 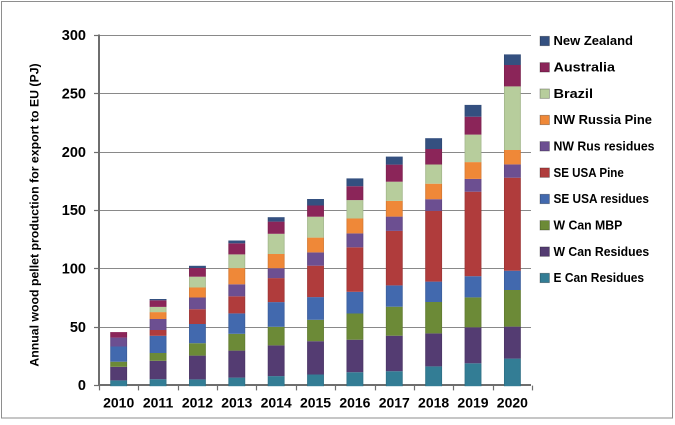 I want to click on svg-text: 100, so click(x=74, y=270).